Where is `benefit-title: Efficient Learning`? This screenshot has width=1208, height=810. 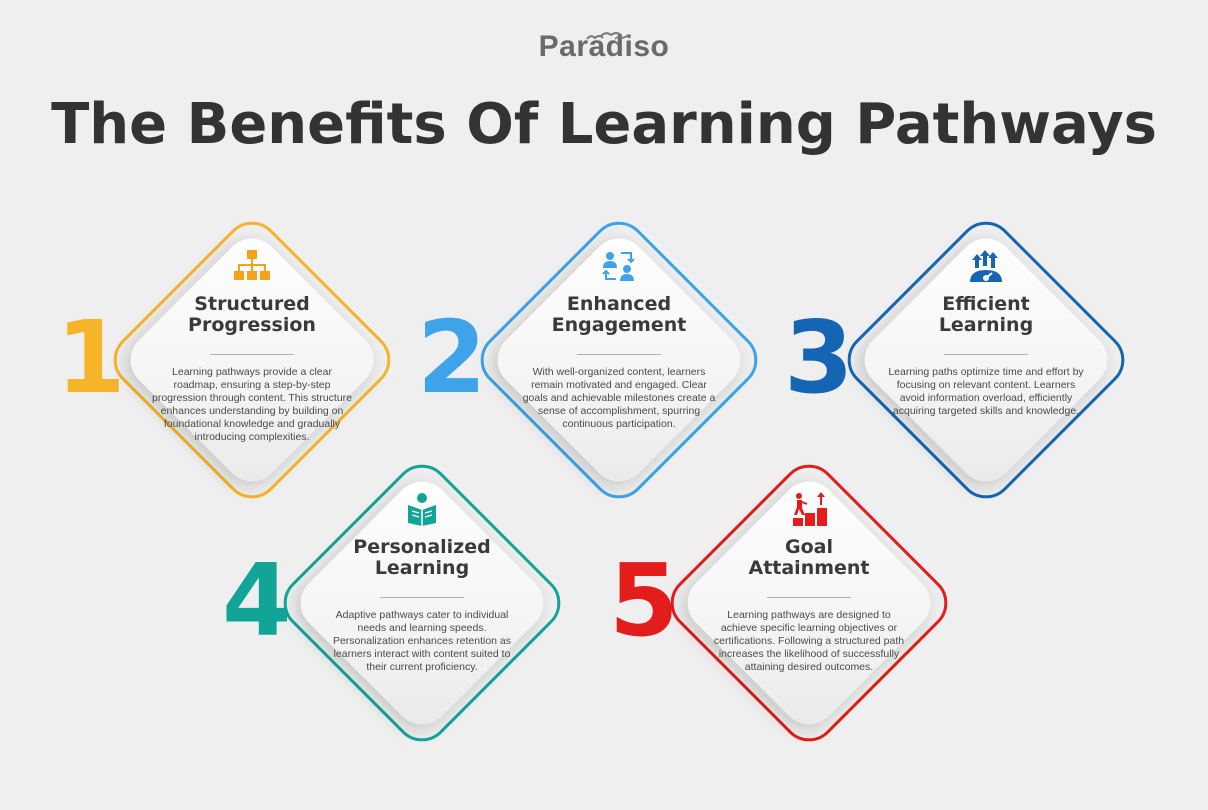 benefit-title: Efficient Learning is located at coordinates (986, 314).